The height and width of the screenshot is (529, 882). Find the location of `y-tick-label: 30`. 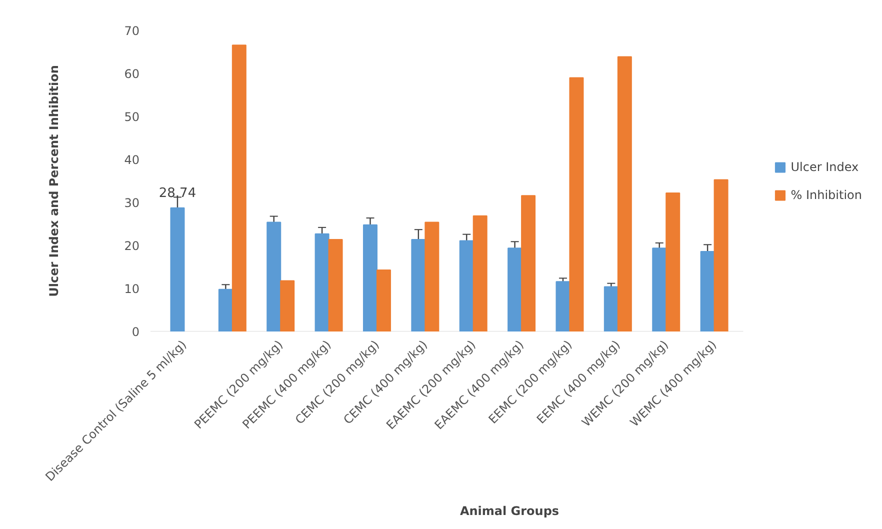

y-tick-label: 30 is located at coordinates (132, 203).